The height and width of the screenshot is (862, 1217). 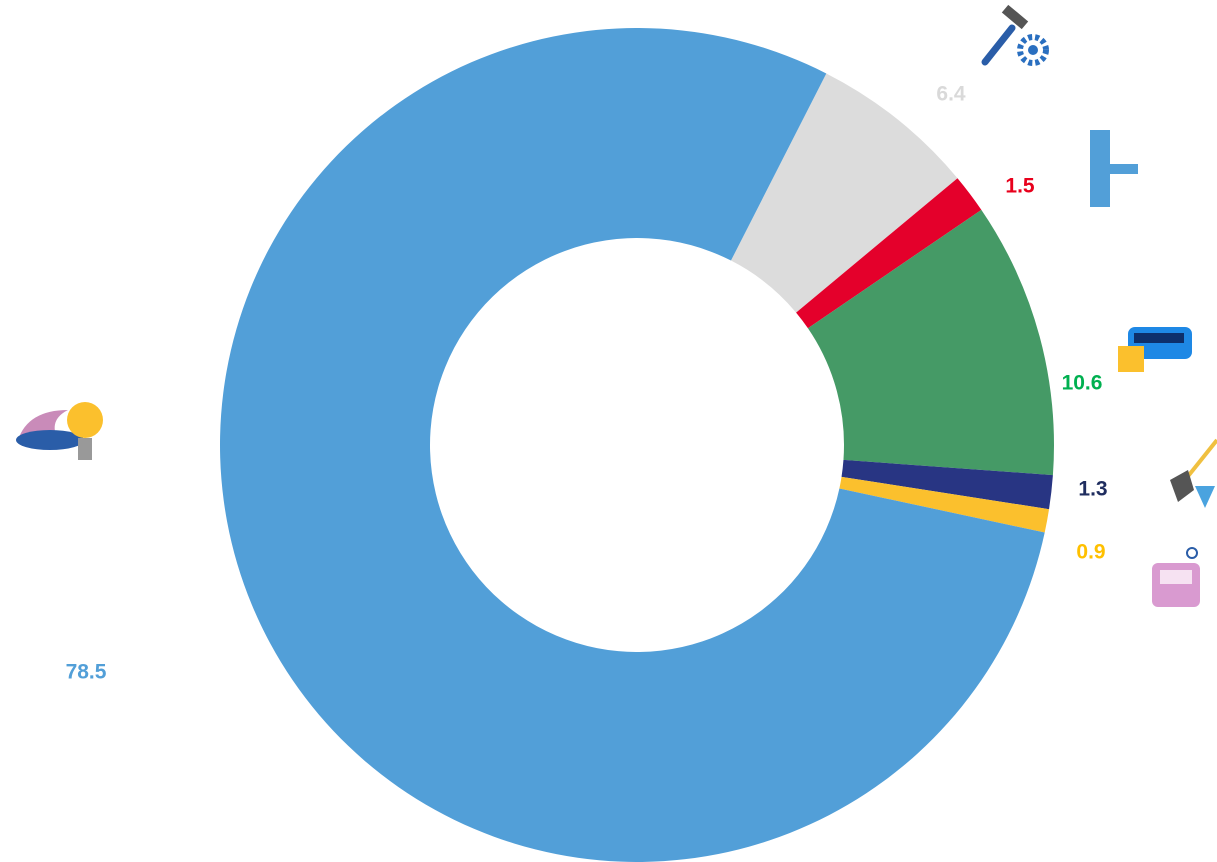 I want to click on data-label: 0.9, so click(x=1090, y=552).